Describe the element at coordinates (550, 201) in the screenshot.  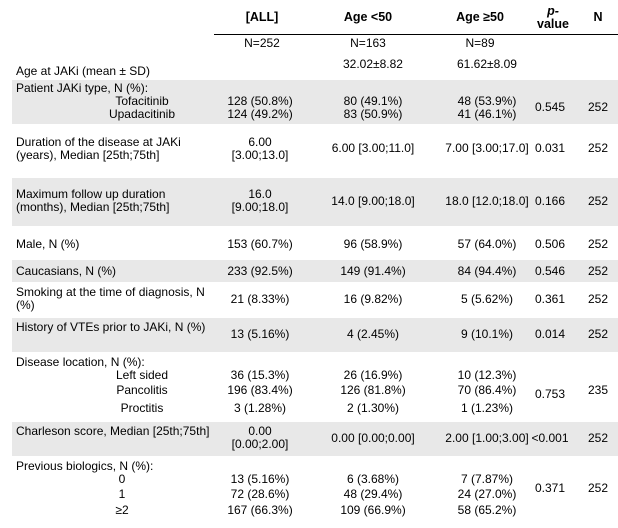
I see `cell-p: 0.166` at that location.